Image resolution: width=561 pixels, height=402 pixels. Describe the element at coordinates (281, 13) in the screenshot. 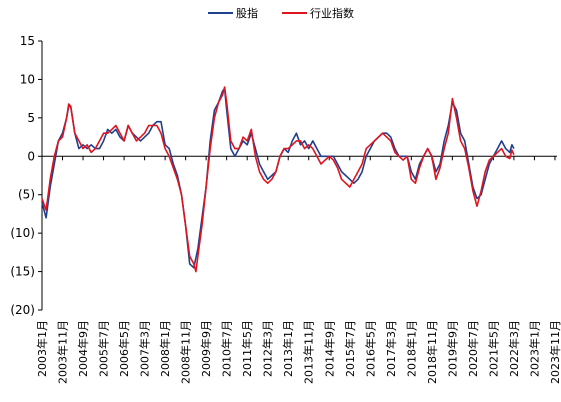

I see `legend: 股指 行业指数` at that location.